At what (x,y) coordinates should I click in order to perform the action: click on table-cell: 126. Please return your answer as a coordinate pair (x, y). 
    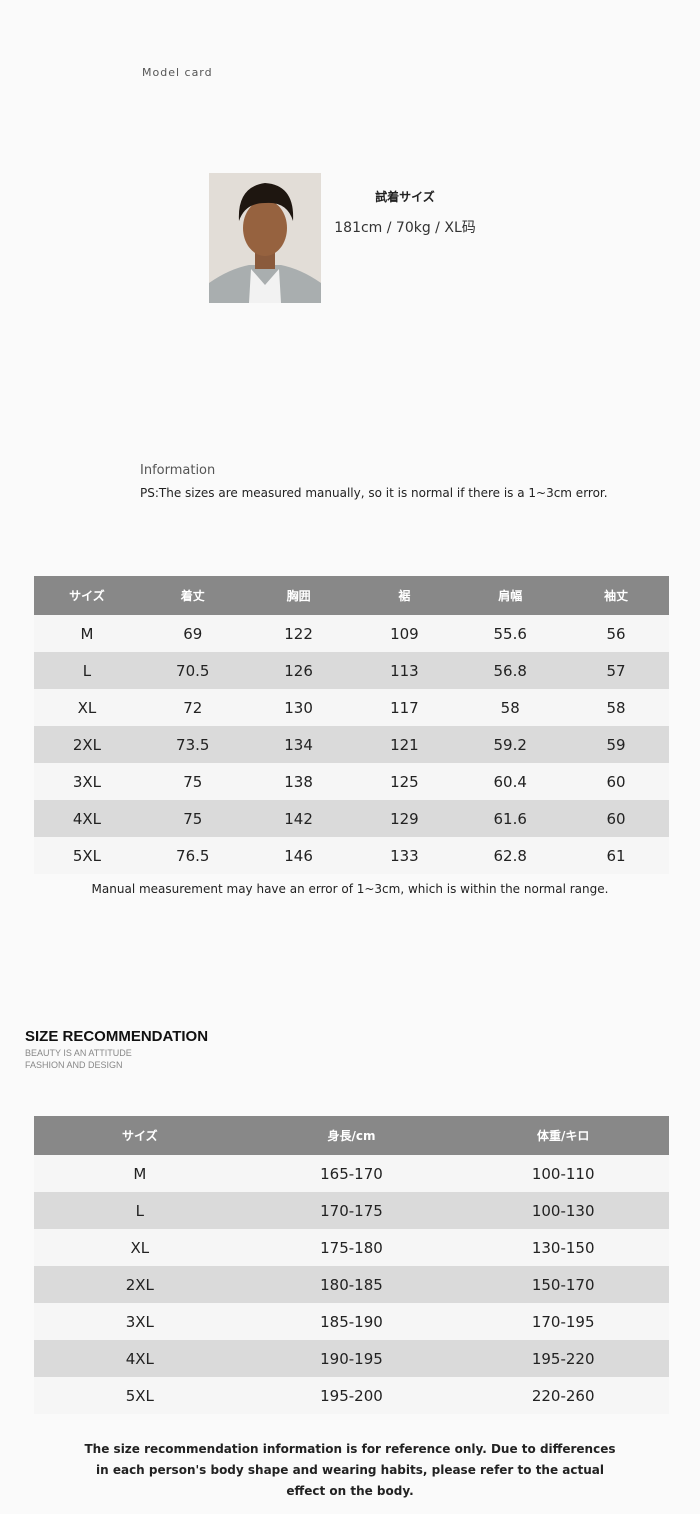
    Looking at the image, I should click on (298, 670).